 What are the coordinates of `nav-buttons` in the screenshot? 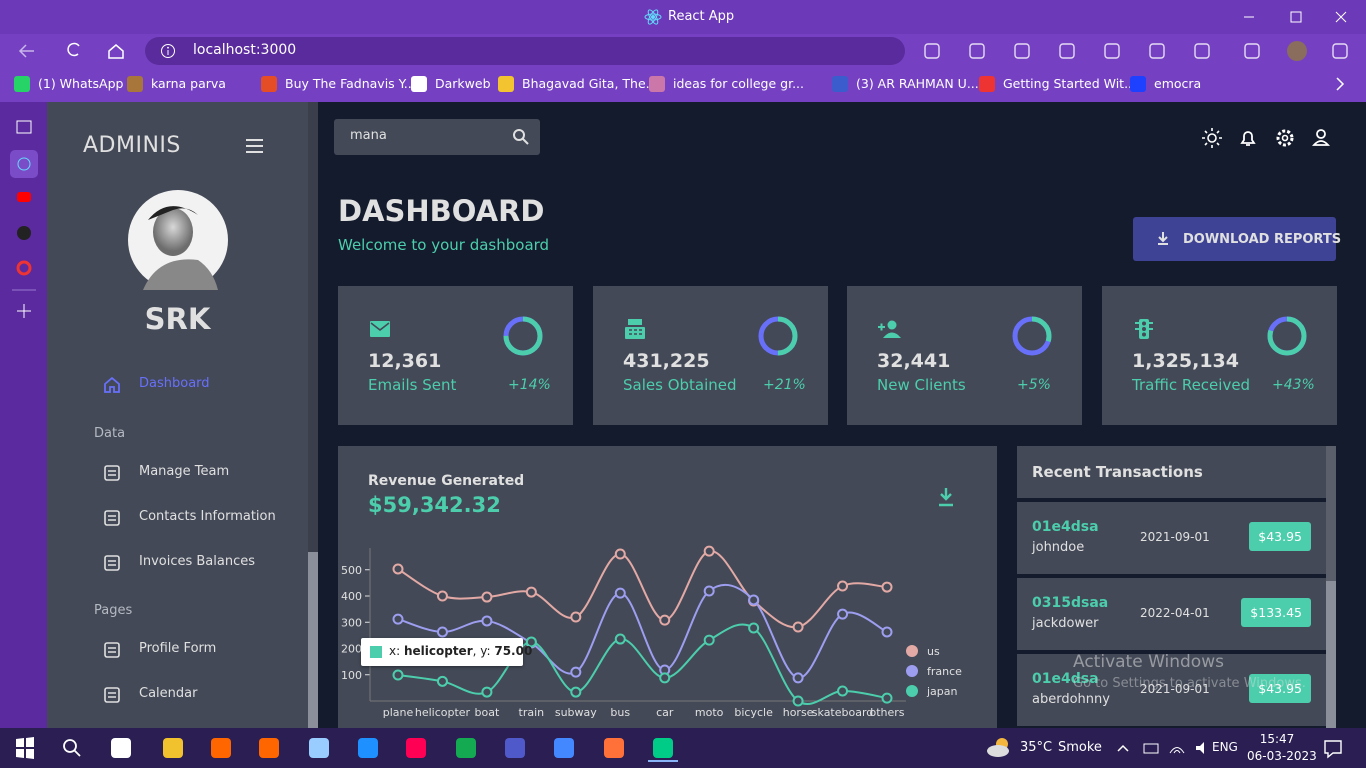 It's located at (74, 51).